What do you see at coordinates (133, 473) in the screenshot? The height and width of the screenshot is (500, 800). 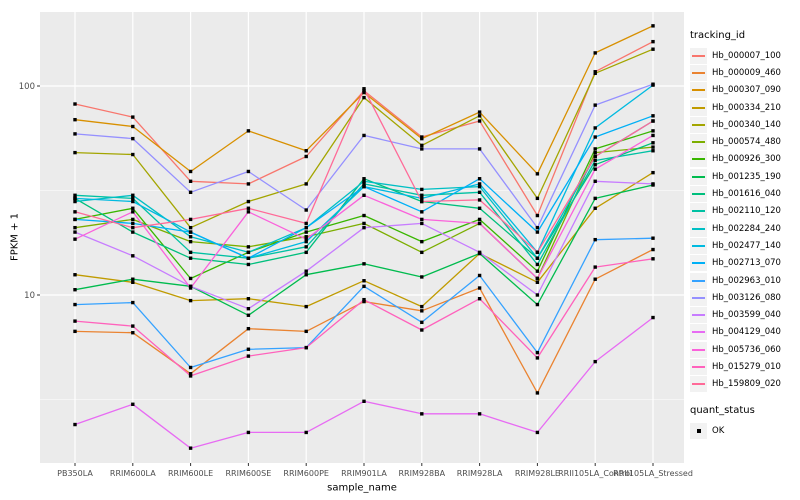 I see `x-tick-label: RRIM600LA` at bounding box center [133, 473].